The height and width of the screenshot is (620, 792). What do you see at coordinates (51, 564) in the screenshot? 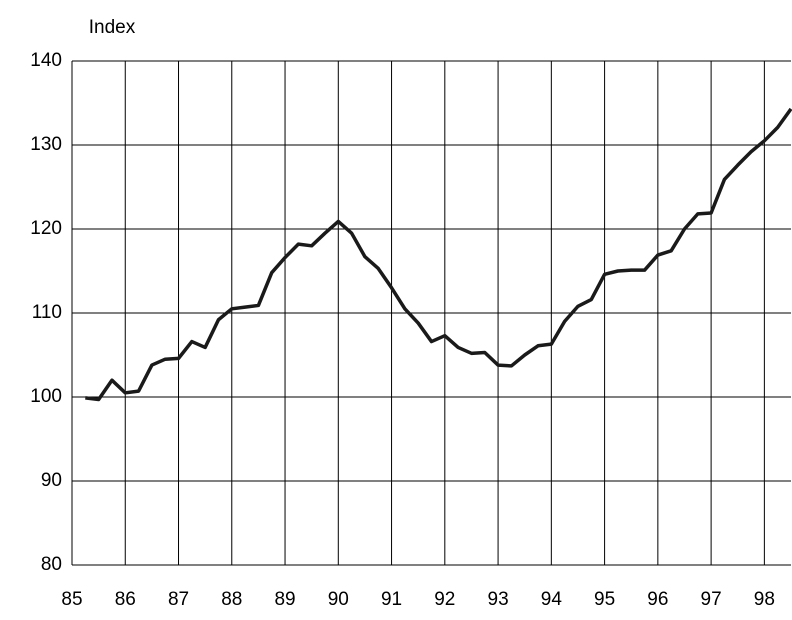
I see `y-tick-label: 80` at bounding box center [51, 564].